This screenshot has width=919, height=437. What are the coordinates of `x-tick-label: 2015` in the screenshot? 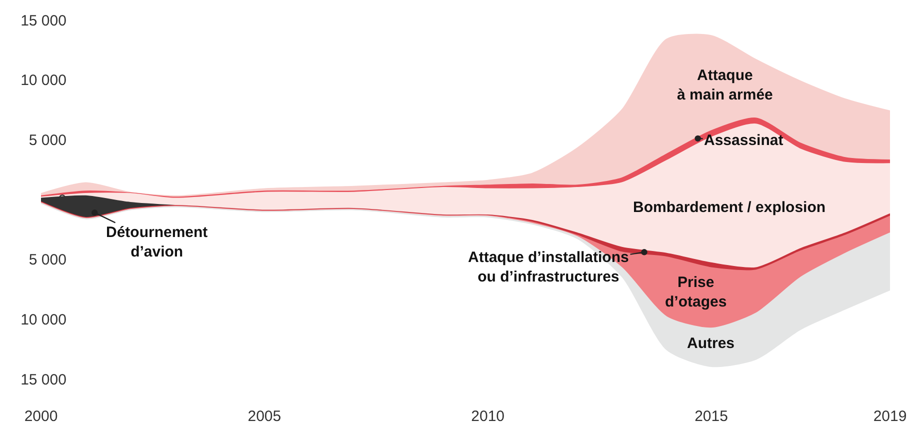 It's located at (711, 416).